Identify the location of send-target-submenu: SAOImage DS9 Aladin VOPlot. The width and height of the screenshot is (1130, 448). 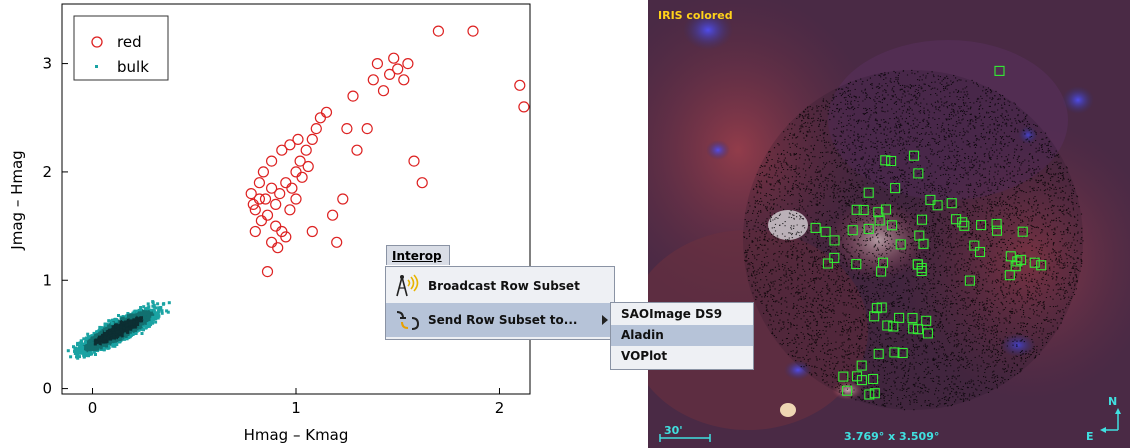
(682, 336).